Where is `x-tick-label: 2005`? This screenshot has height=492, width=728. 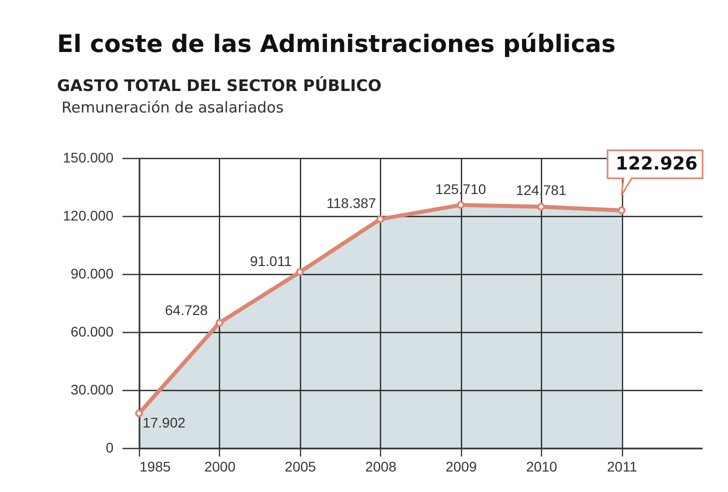 x-tick-label: 2005 is located at coordinates (300, 466).